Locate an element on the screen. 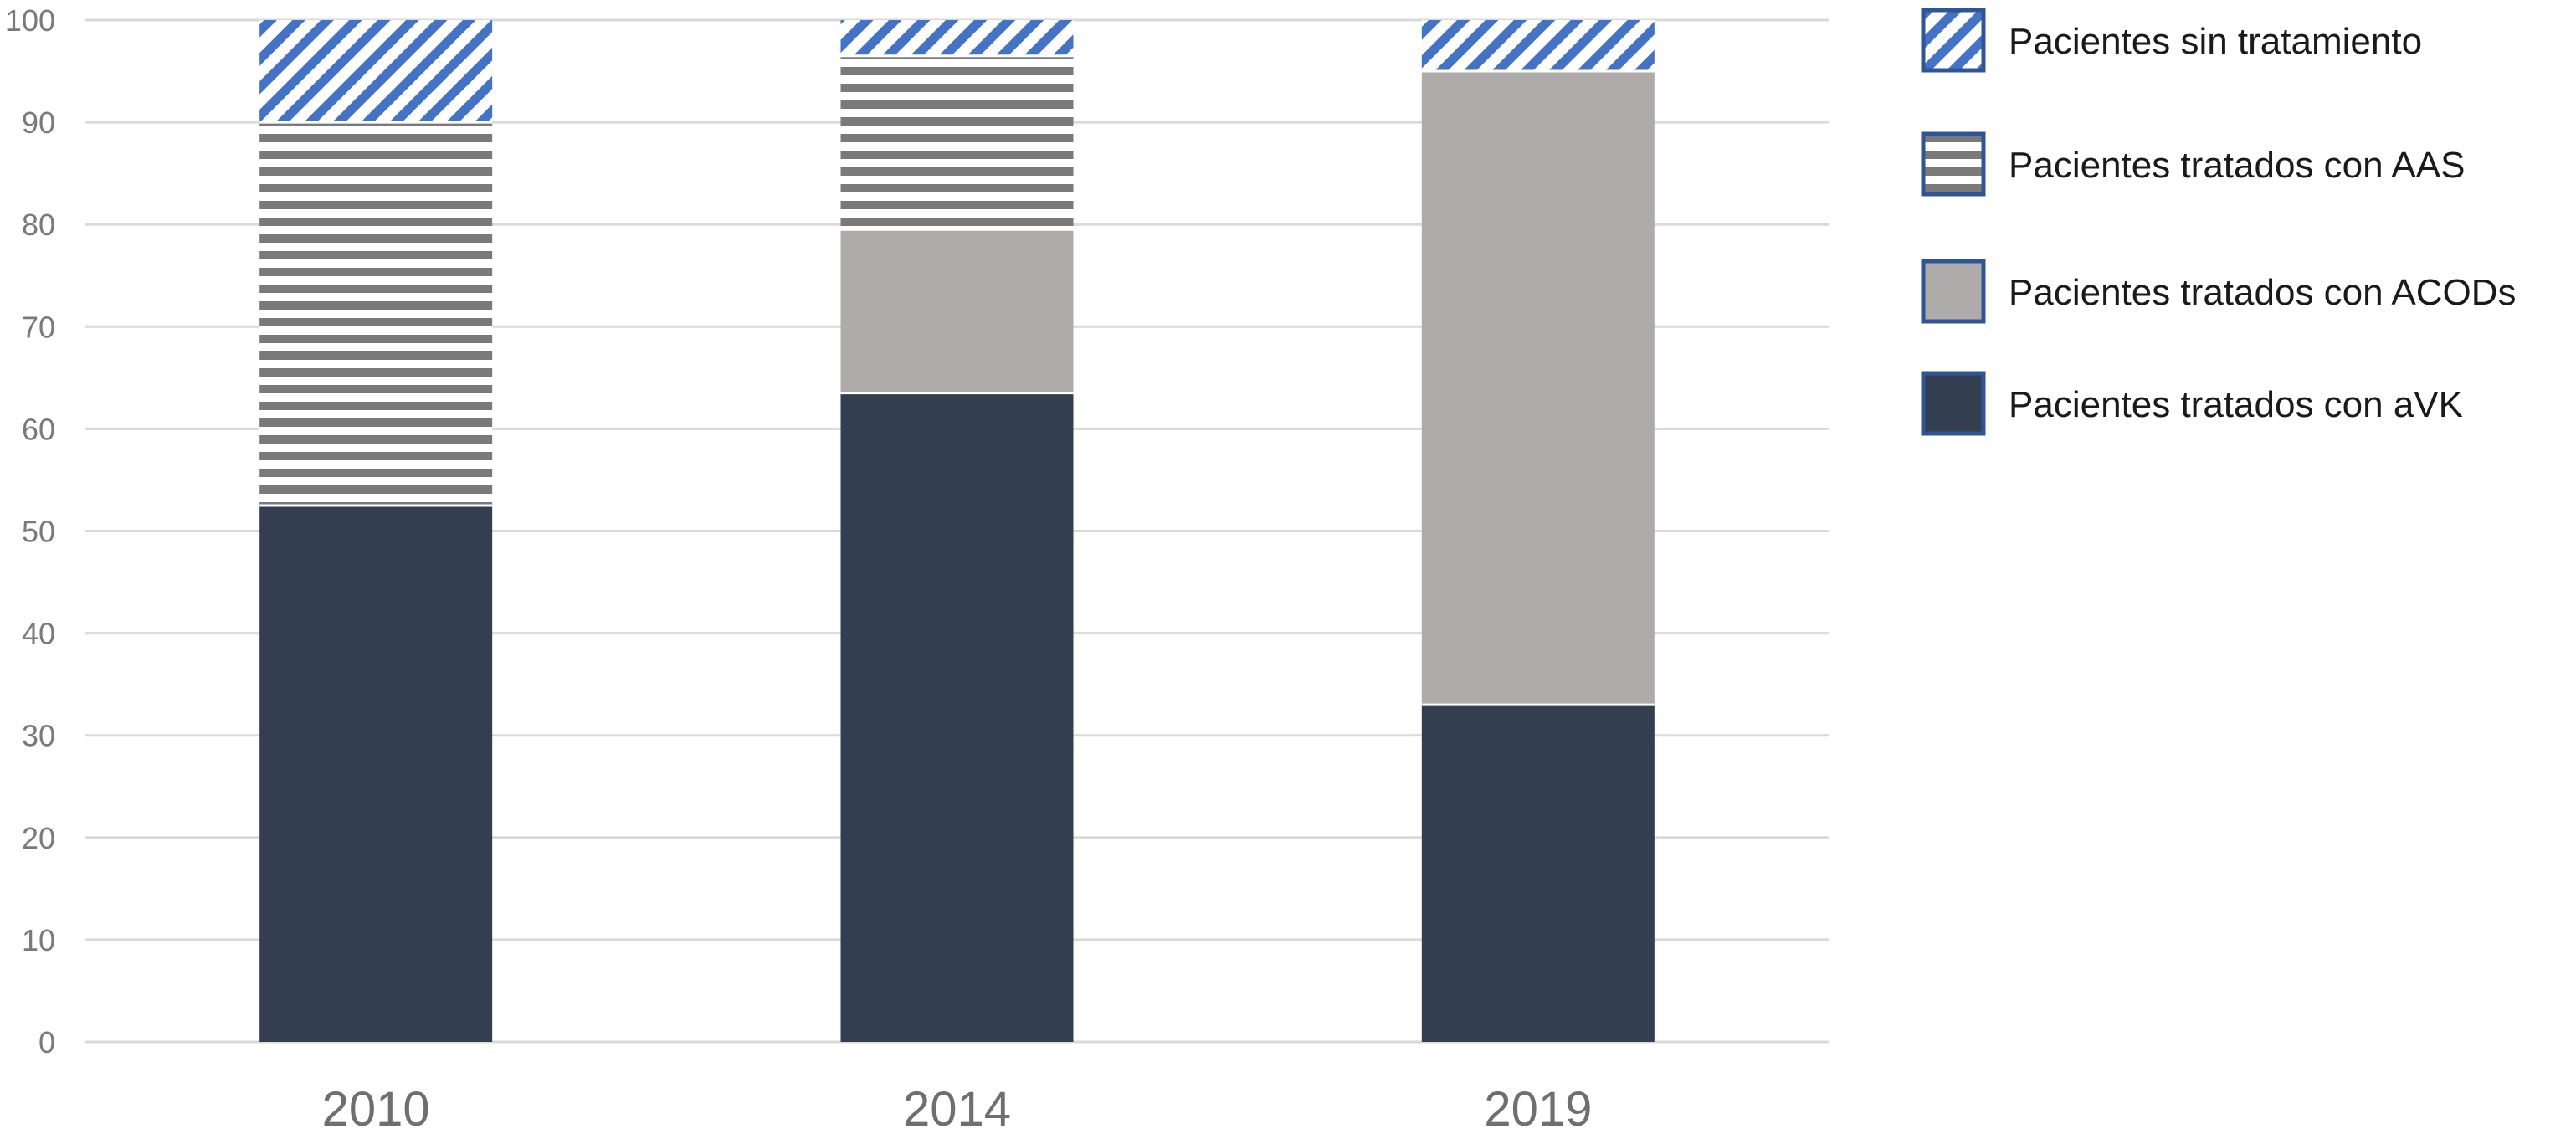  y-tick-label: 30 is located at coordinates (38, 736).